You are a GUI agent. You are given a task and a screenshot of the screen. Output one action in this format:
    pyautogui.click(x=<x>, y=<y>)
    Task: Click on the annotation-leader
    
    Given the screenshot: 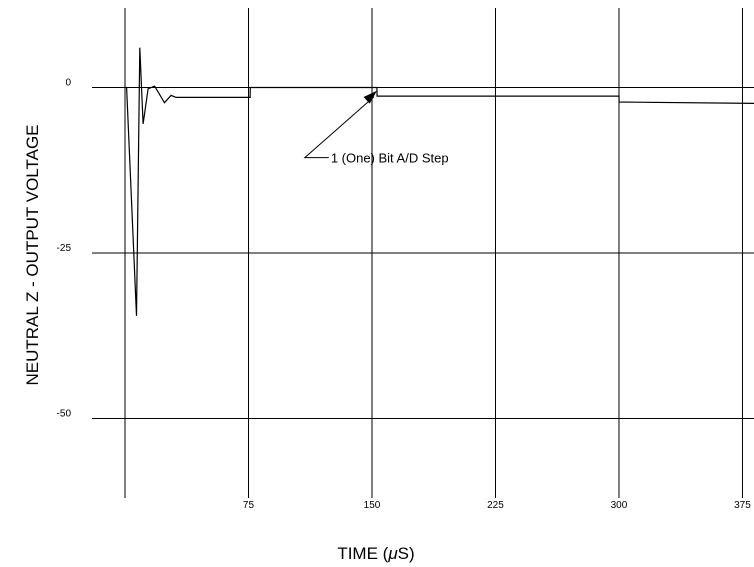 What is the action you would take?
    pyautogui.click(x=339, y=127)
    